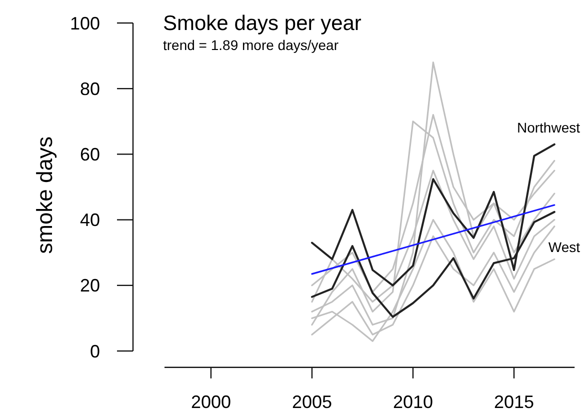 The height and width of the screenshot is (414, 582). Describe the element at coordinates (262, 23) in the screenshot. I see `chart-title: Smoke days per year` at that location.